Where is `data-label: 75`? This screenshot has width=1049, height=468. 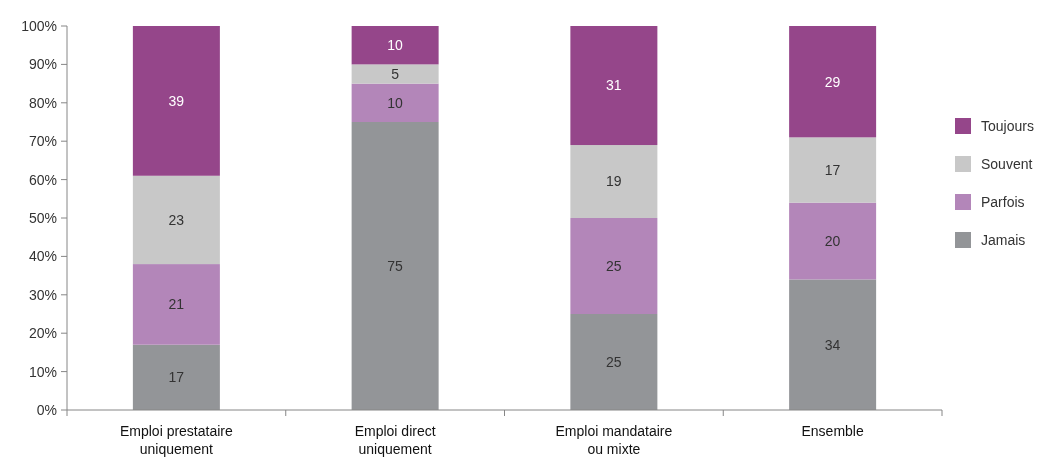 data-label: 75 is located at coordinates (395, 265).